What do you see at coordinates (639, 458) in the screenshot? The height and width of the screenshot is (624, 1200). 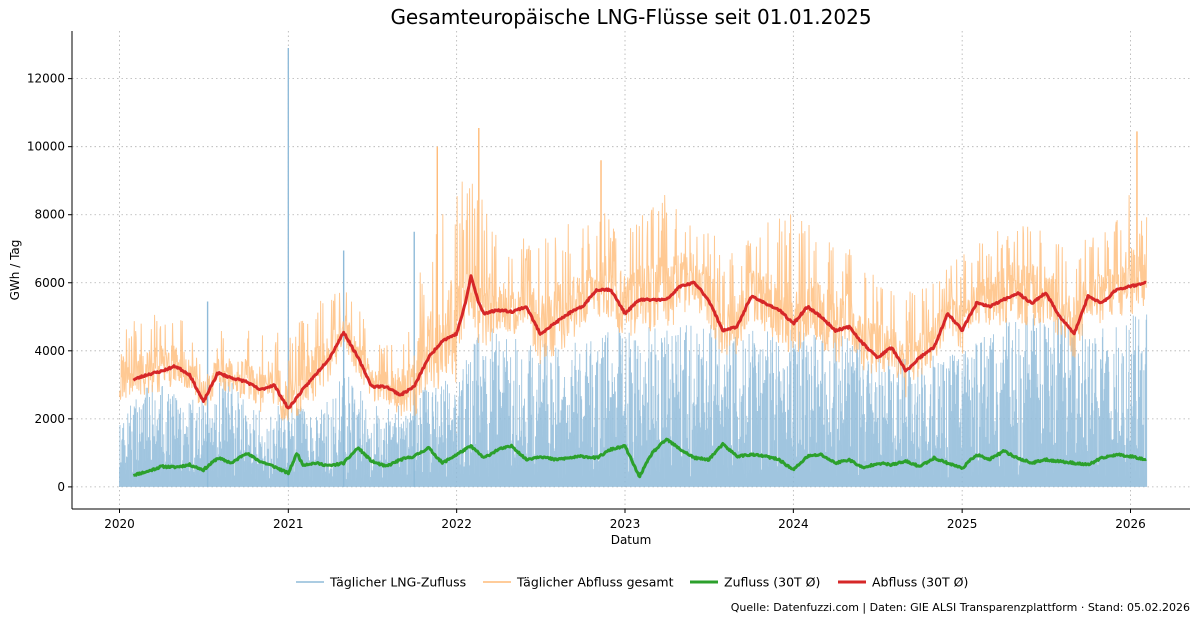 I see `series-rolling-inflow` at bounding box center [639, 458].